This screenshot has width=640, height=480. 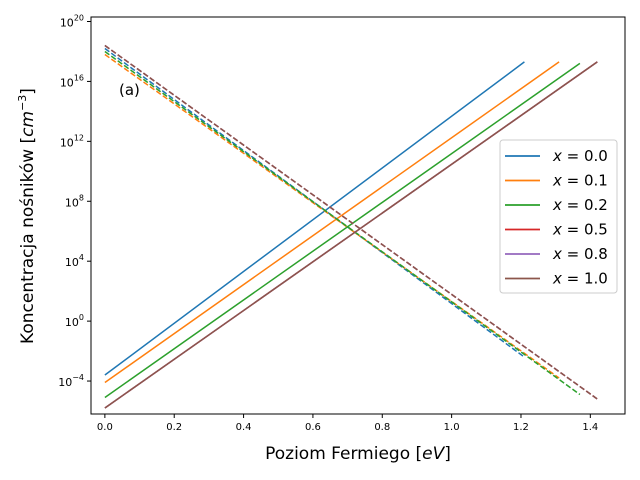 What do you see at coordinates (72, 81) in the screenshot?
I see `y-tick-label: 10¹⁶` at bounding box center [72, 81].